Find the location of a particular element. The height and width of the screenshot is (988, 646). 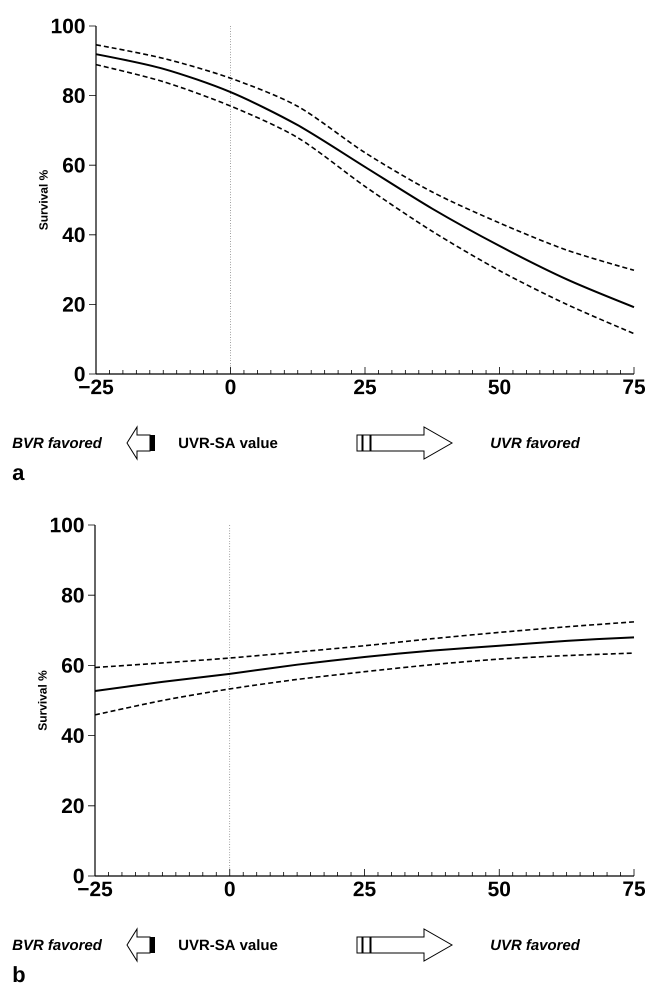

text: a is located at coordinates (18, 474).